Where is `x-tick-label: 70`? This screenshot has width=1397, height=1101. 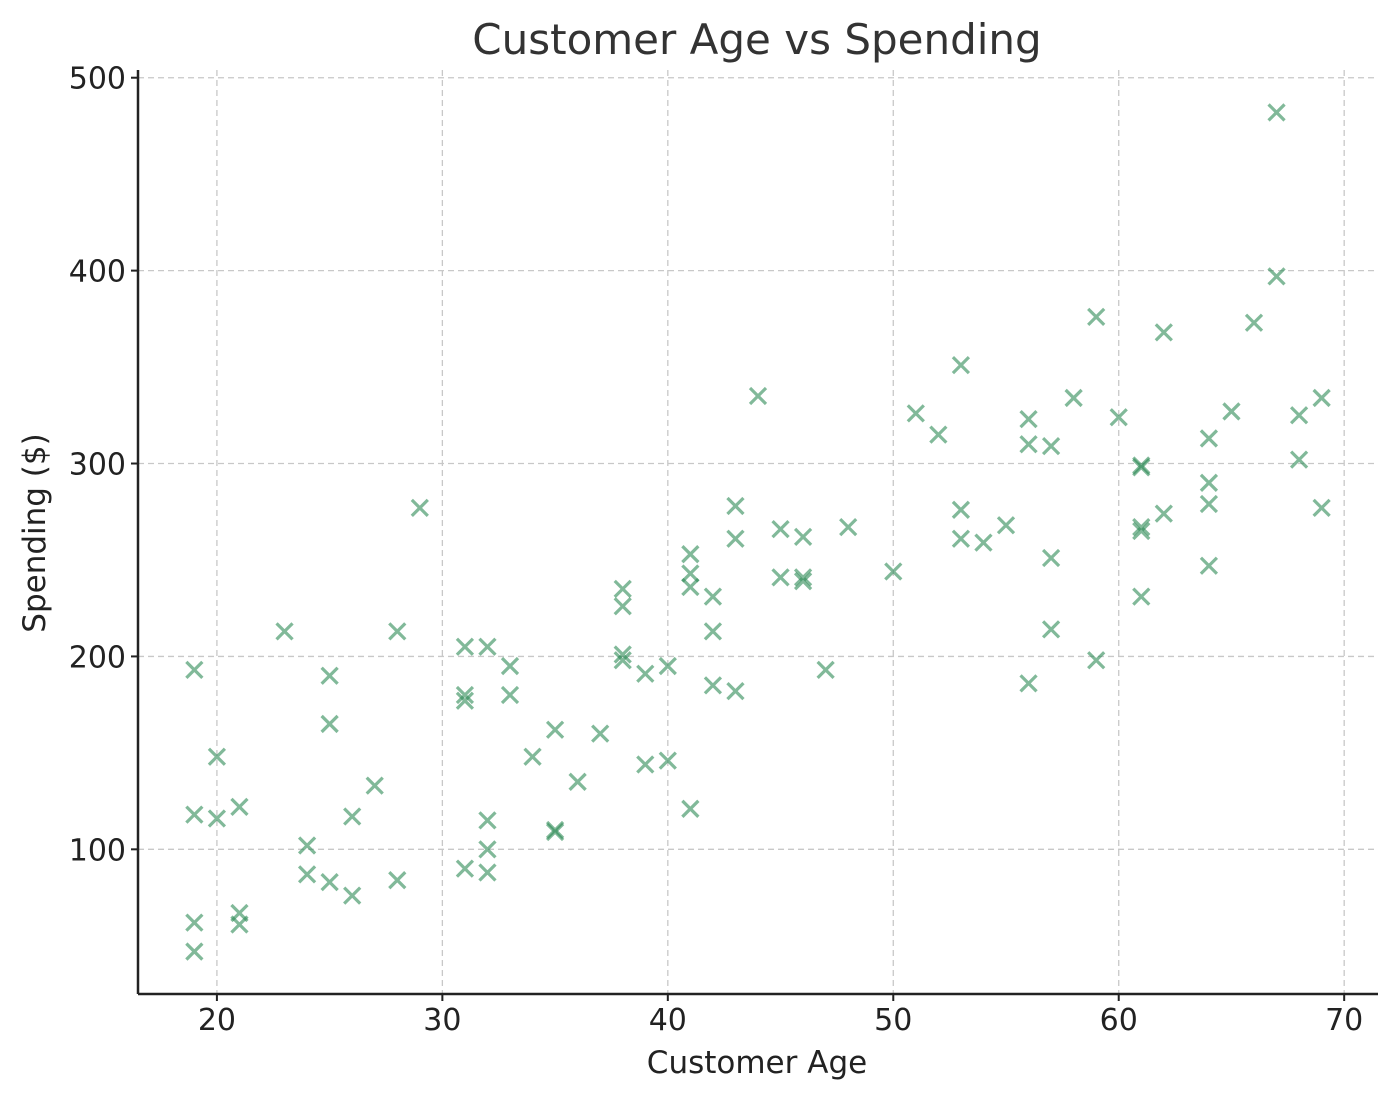
x-tick-label: 70 is located at coordinates (1344, 1020).